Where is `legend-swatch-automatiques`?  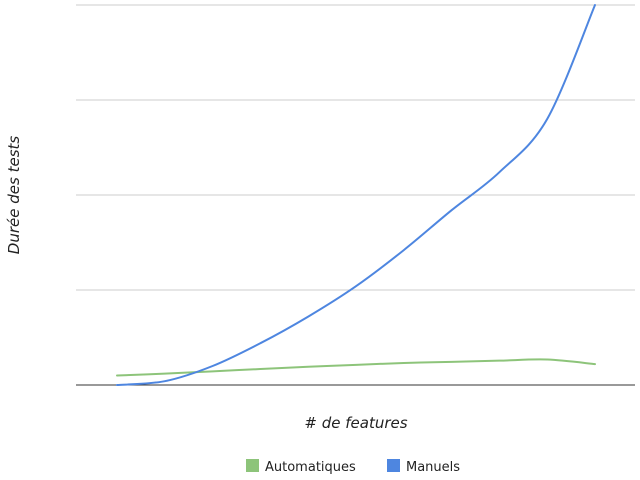 legend-swatch-automatiques is located at coordinates (252, 465).